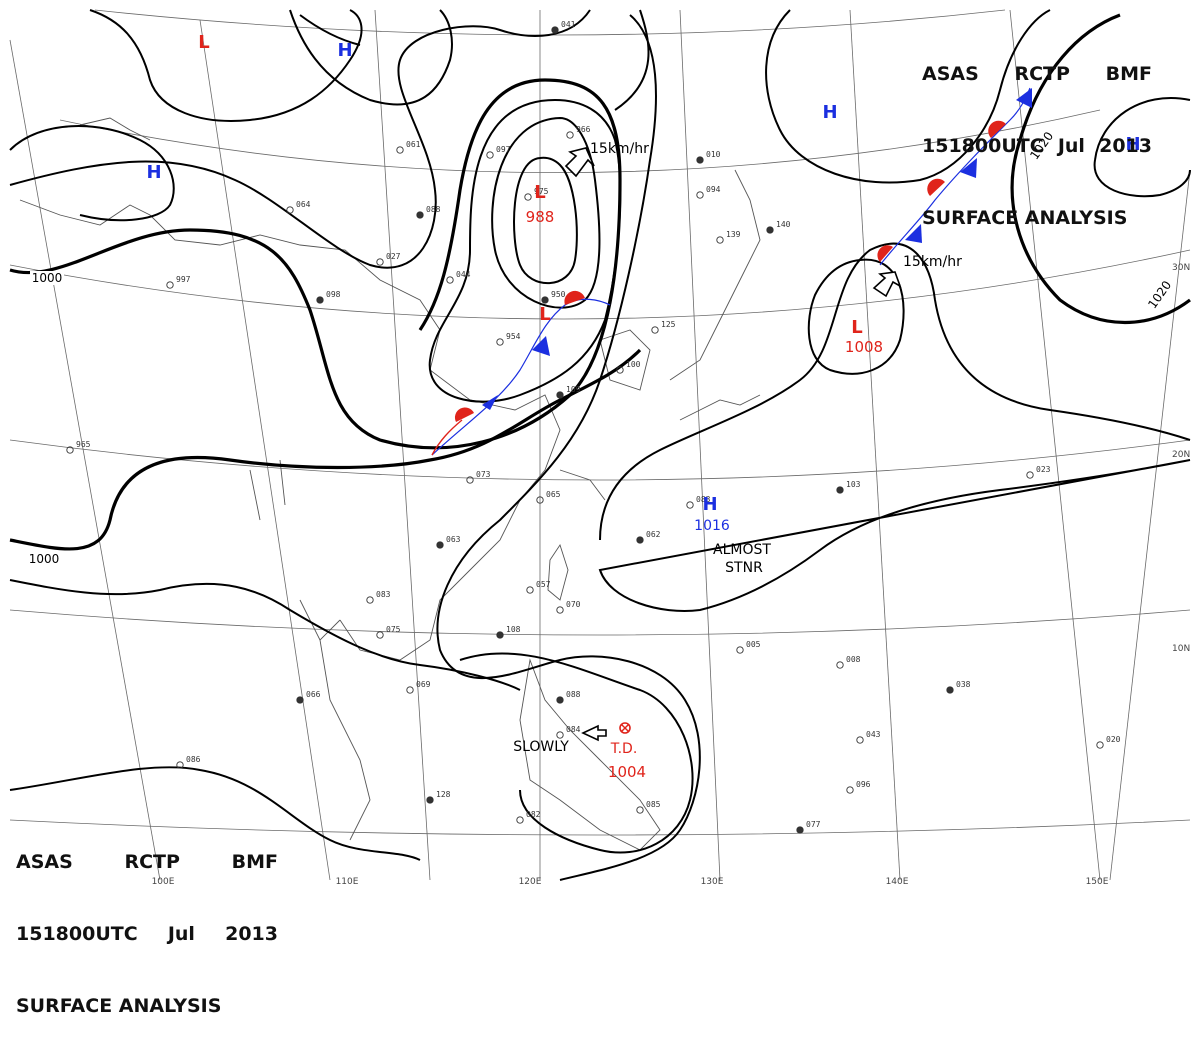 This screenshot has height=1042, width=1200. What do you see at coordinates (573, 729) in the screenshot?
I see `station-pressure-code: 084` at bounding box center [573, 729].